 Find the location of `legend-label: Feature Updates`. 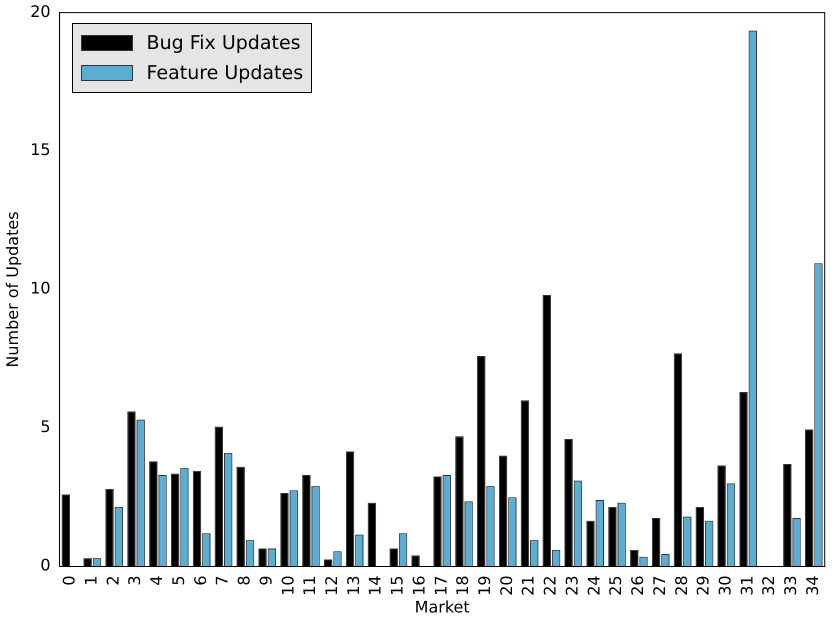

legend-label: Feature Updates is located at coordinates (225, 73).